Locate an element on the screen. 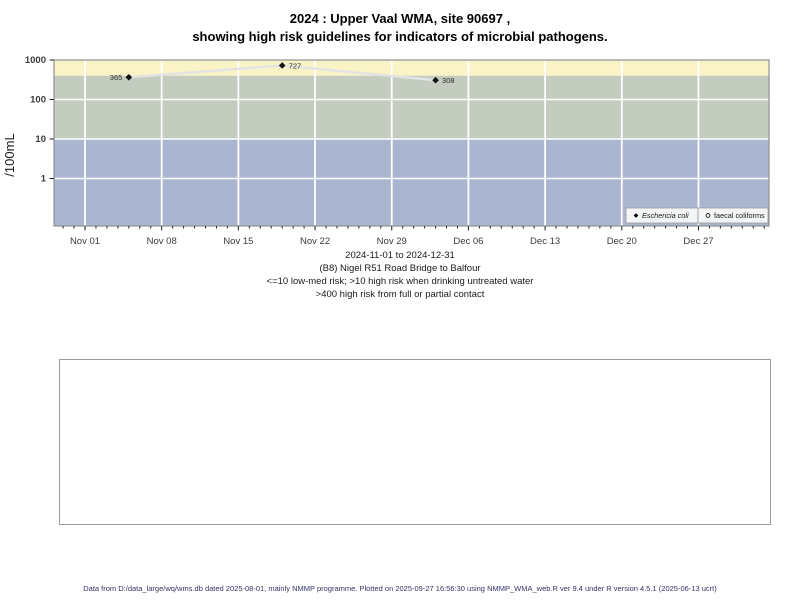  x-tick-label: Nov 01 is located at coordinates (85, 241).